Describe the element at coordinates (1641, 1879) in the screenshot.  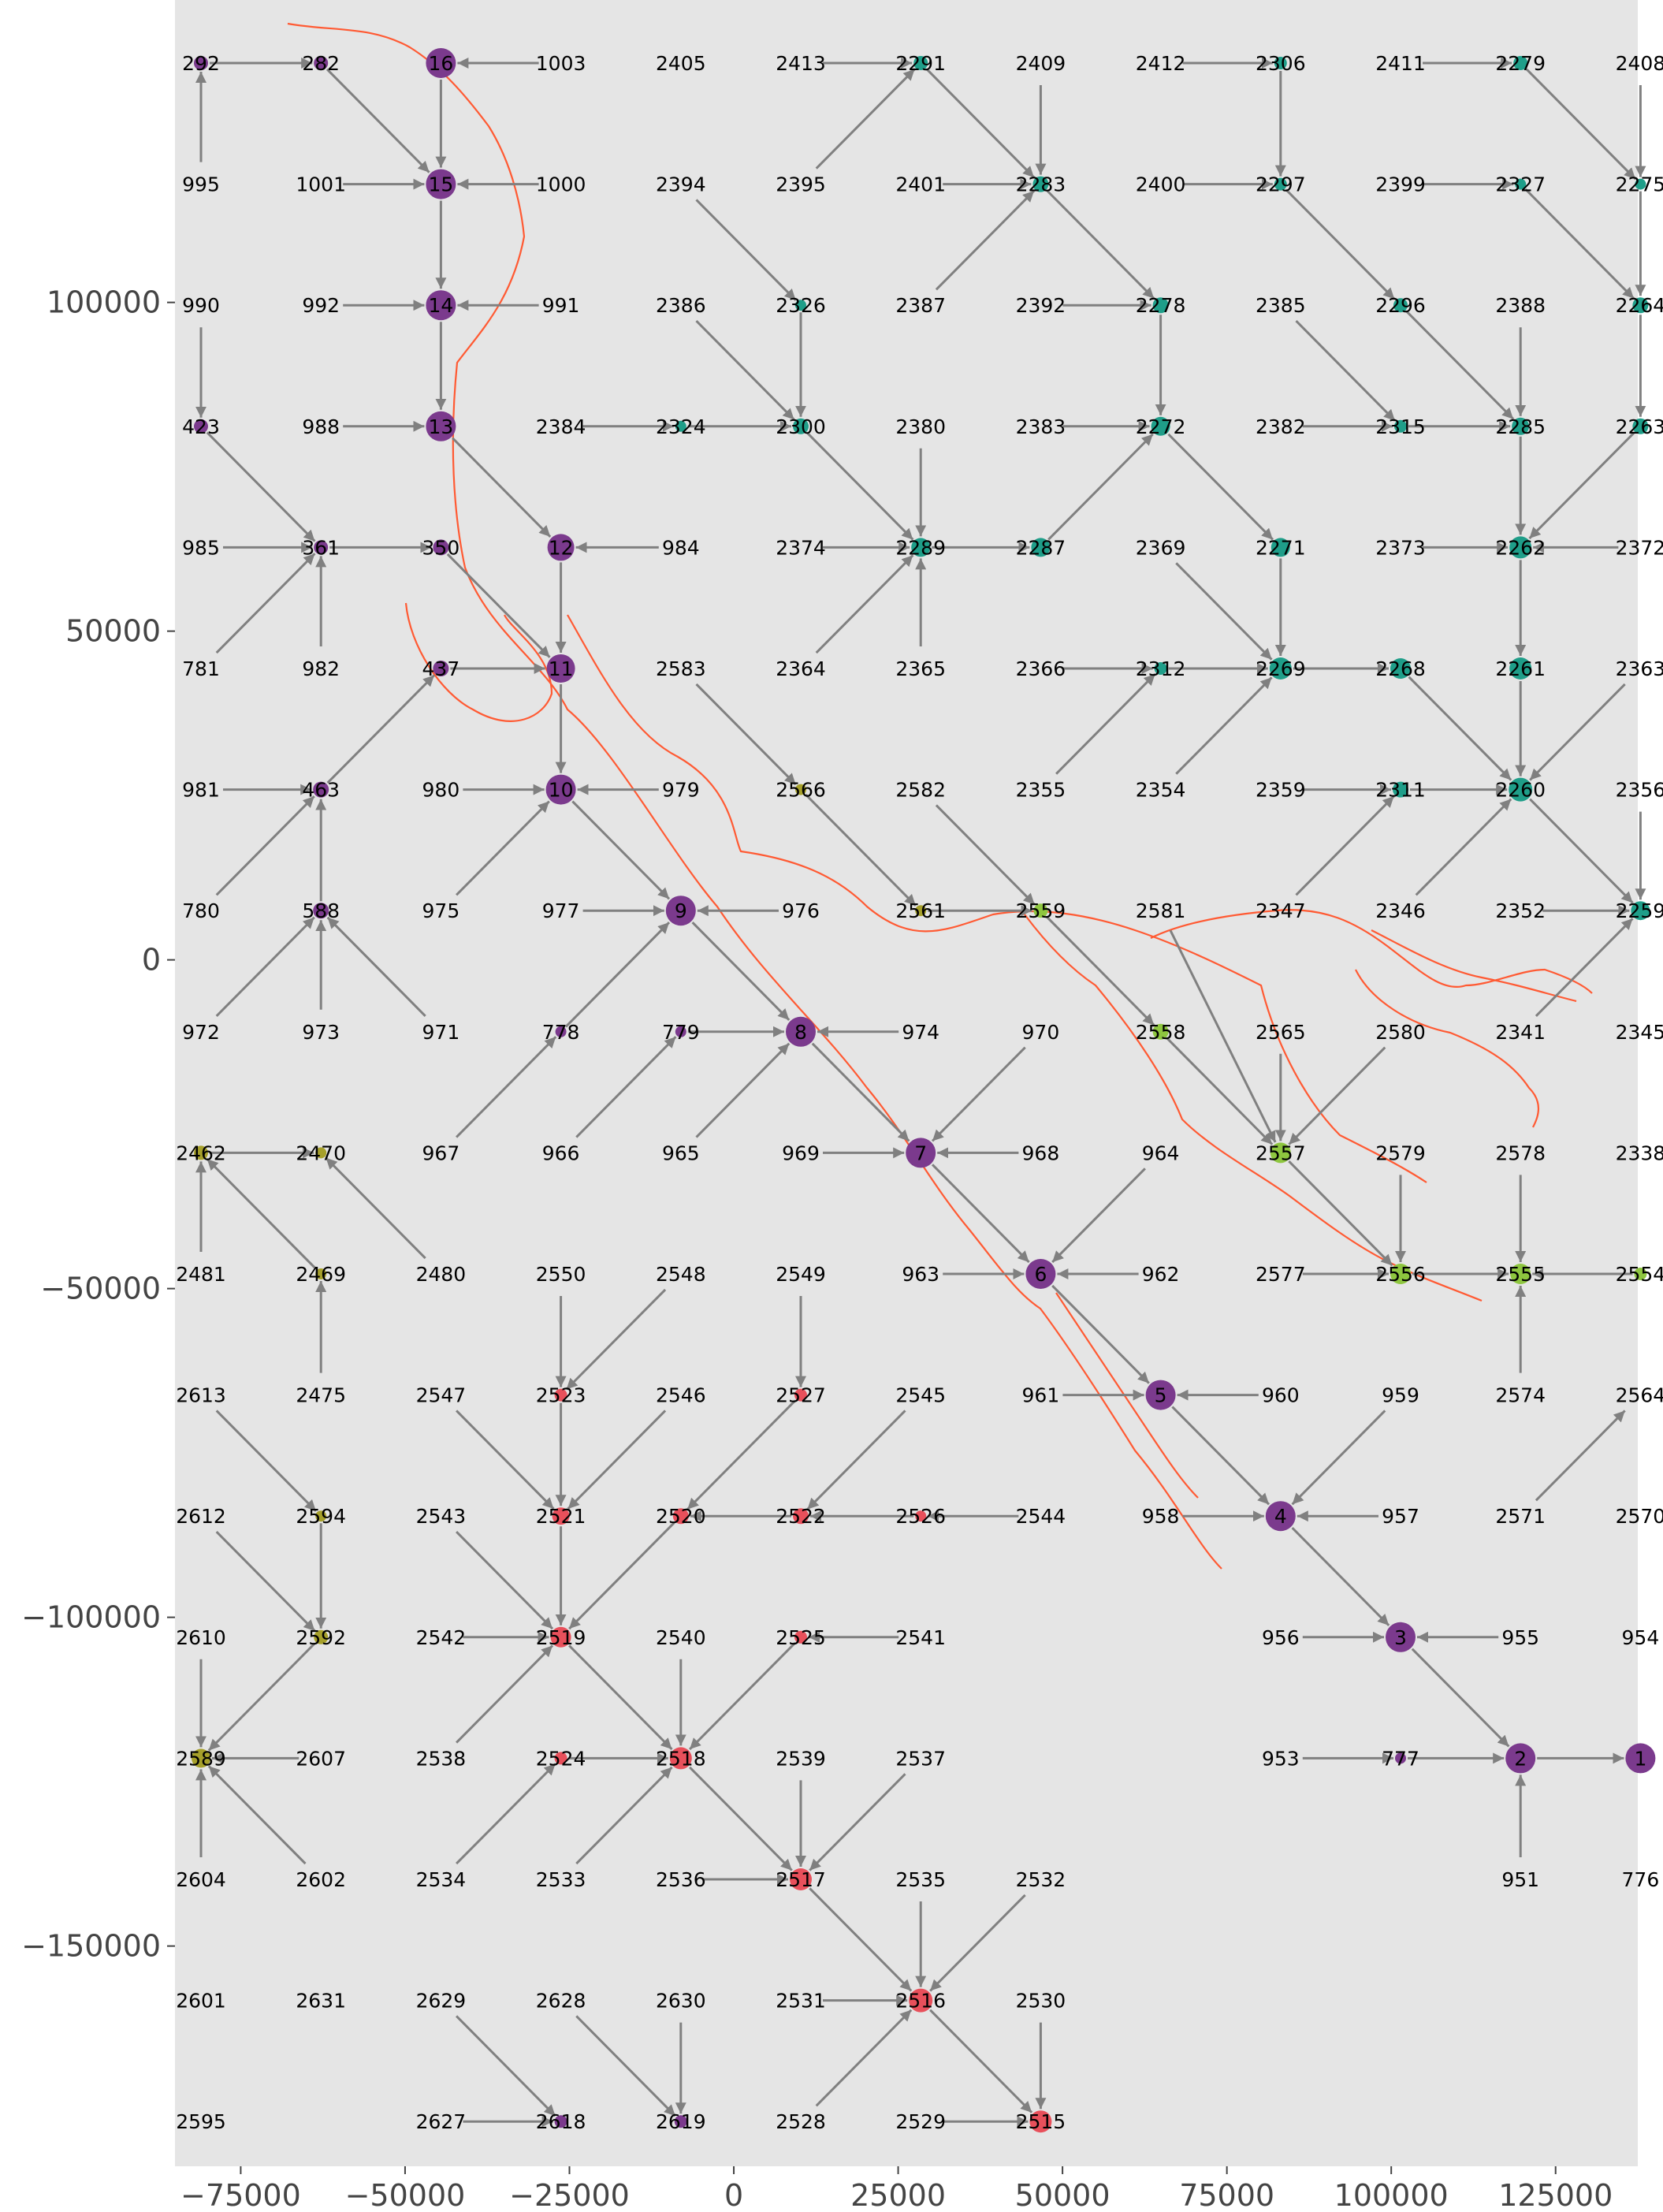
I see `node-776: 776` at that location.